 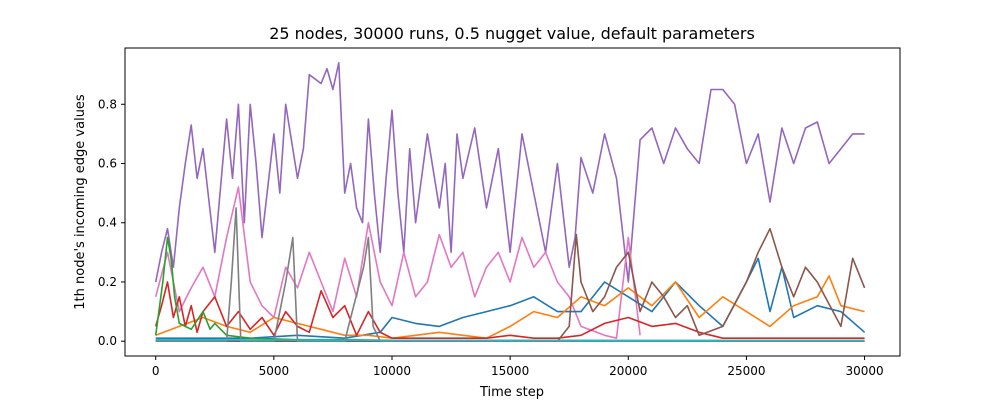 I want to click on x-tick-label: 25000, so click(x=746, y=371).